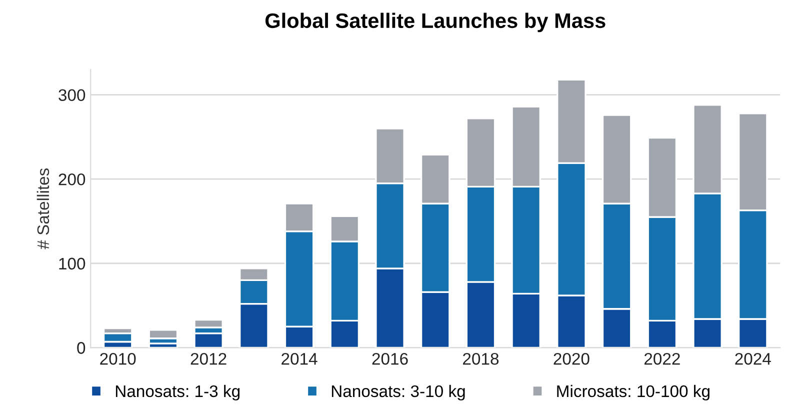 This screenshot has width=788, height=409. Describe the element at coordinates (300, 358) in the screenshot. I see `x-tick-label: 2014` at that location.